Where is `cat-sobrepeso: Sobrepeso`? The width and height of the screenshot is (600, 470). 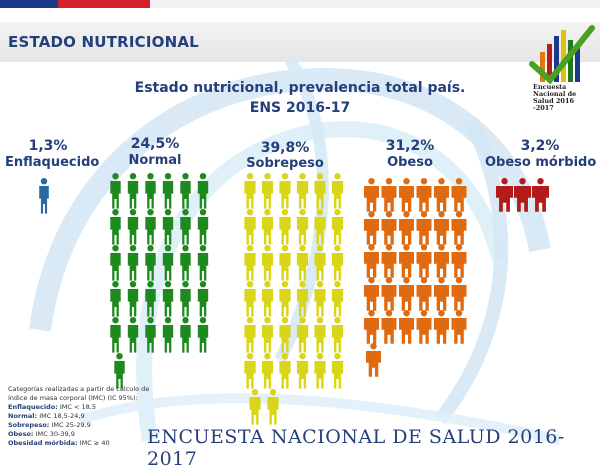
cat-sobrepeso: Sobrepeso is located at coordinates (285, 163).